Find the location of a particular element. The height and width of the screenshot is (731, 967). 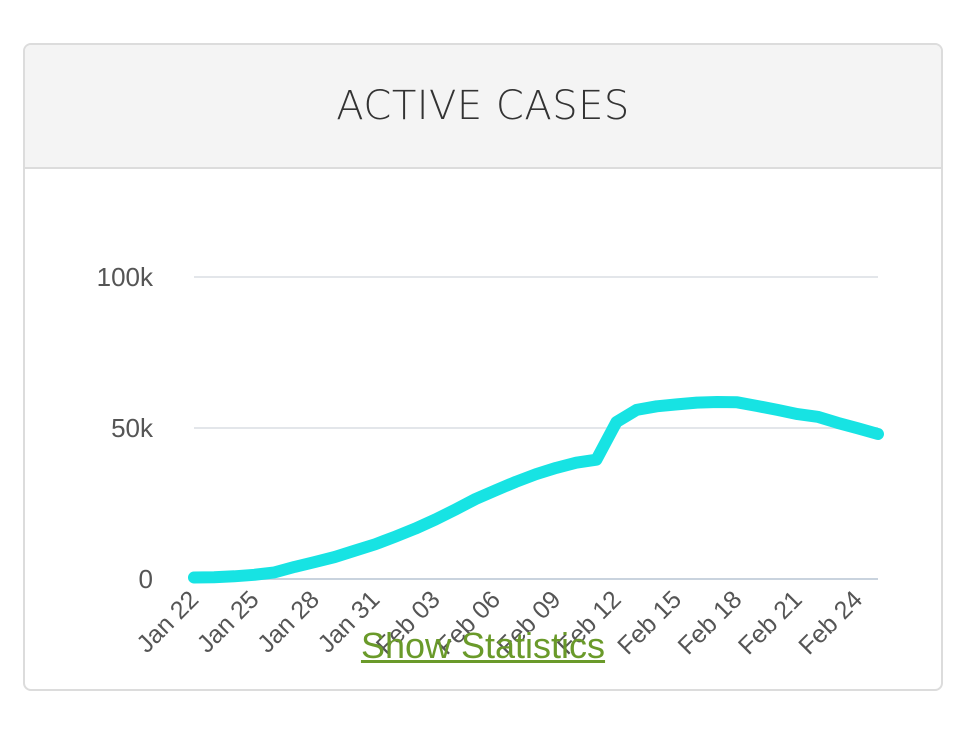

show-statistics-link: Show Statistics is located at coordinates (483, 645).